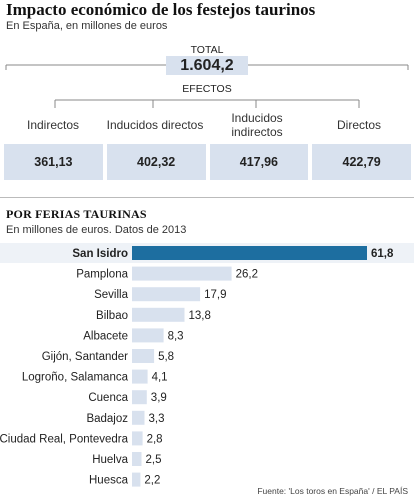 The width and height of the screenshot is (414, 501). I want to click on bar-label-huelva: Huelva, so click(110, 460).